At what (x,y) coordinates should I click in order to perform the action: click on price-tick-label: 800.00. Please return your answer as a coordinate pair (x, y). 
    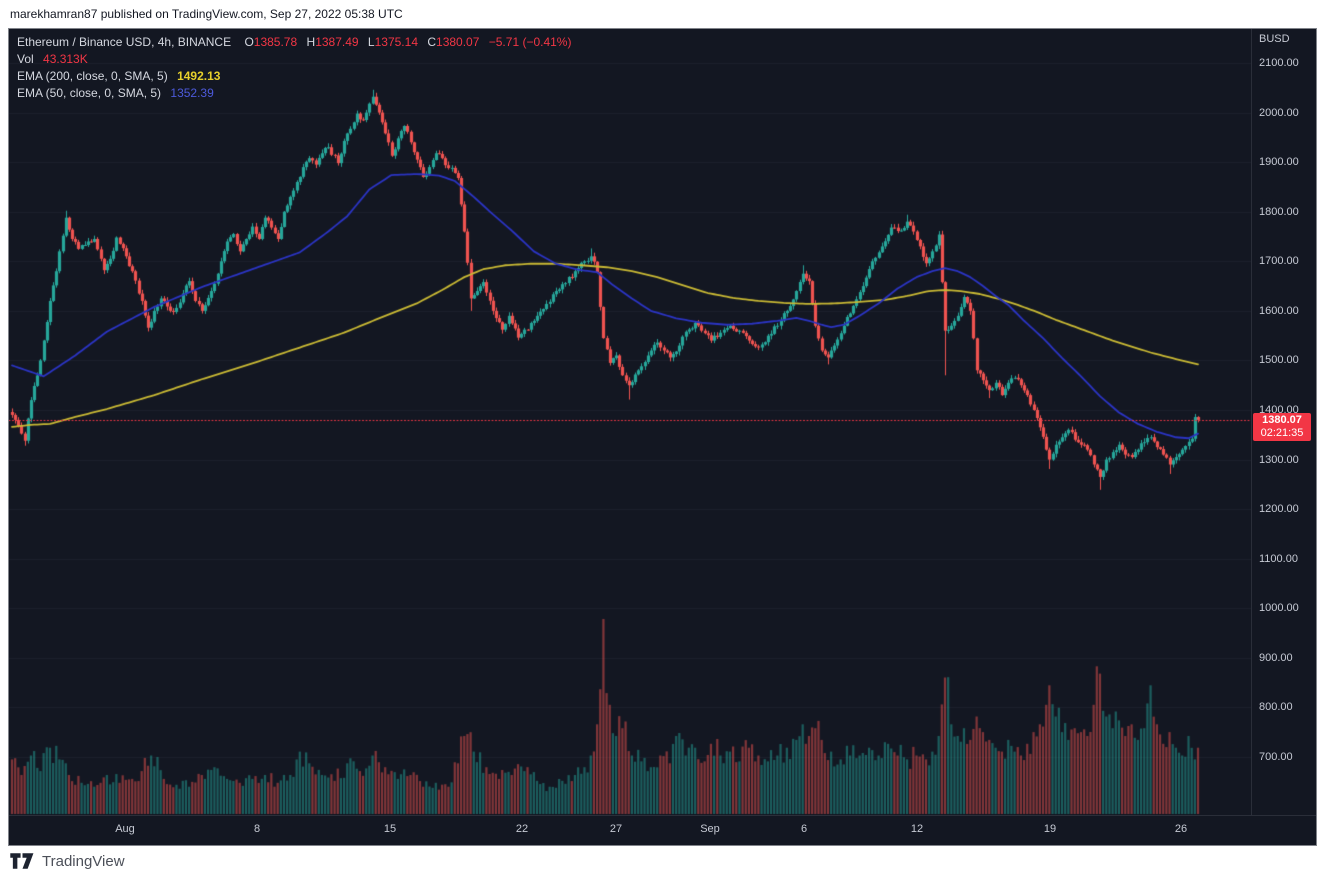
    Looking at the image, I should click on (1276, 707).